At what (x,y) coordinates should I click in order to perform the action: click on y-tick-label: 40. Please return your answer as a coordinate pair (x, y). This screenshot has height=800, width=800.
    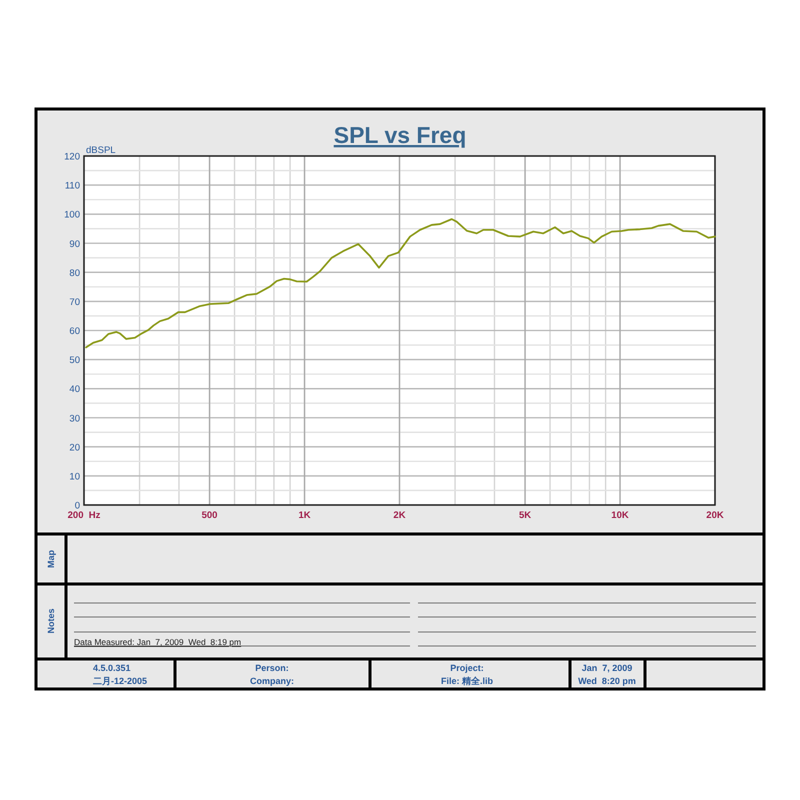
    Looking at the image, I should click on (74, 390).